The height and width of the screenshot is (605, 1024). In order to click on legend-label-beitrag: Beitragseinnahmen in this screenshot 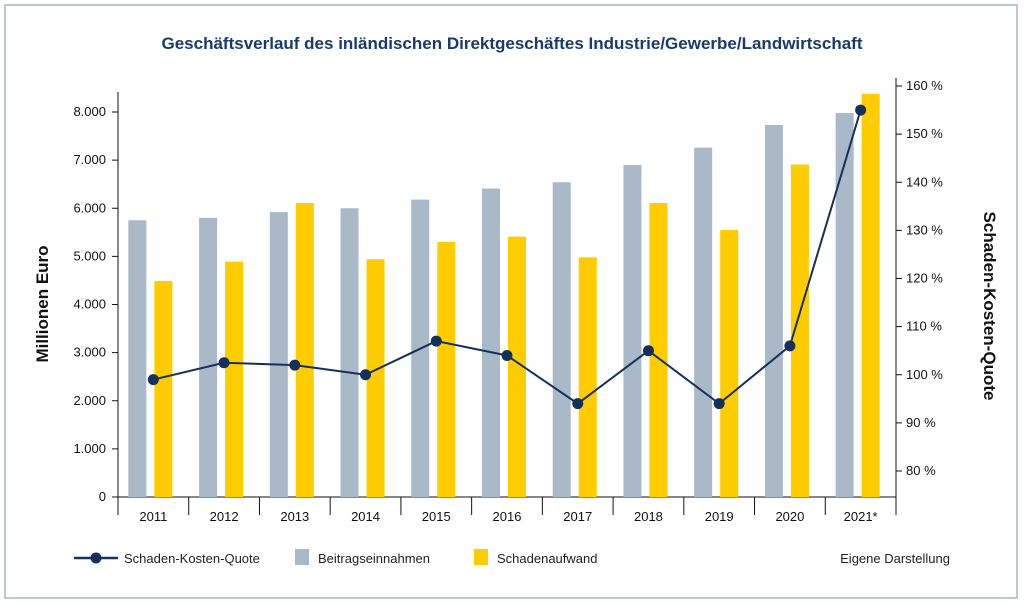, I will do `click(374, 558)`.